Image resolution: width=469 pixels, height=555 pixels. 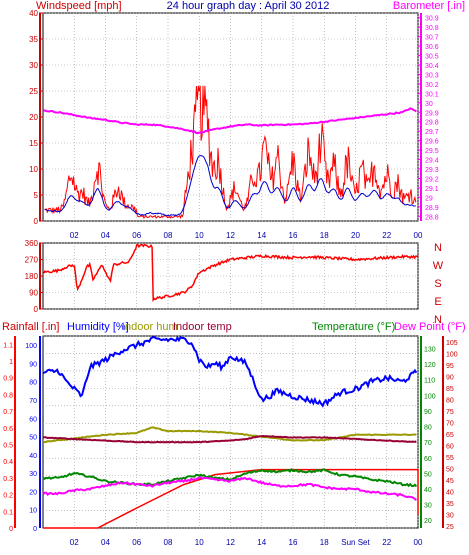 What do you see at coordinates (74, 235) in the screenshot?
I see `time-tick-label: 02` at bounding box center [74, 235].